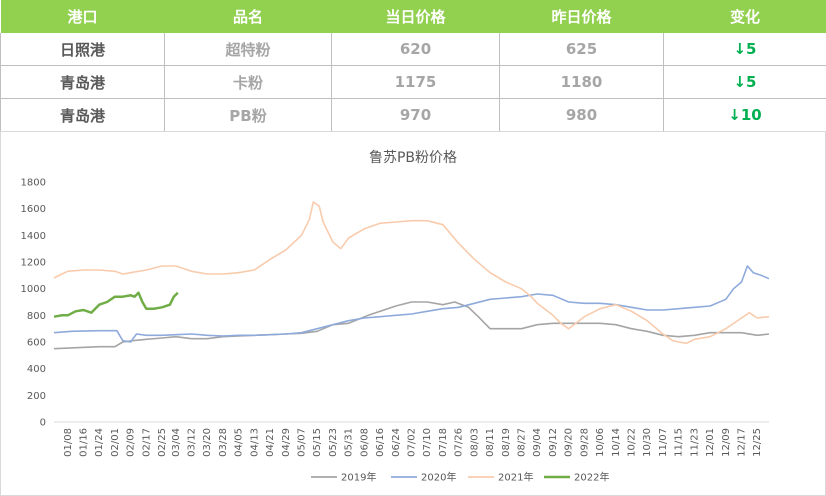 This screenshot has width=826, height=496. What do you see at coordinates (248, 82) in the screenshot?
I see `cell-product: 卡粉` at bounding box center [248, 82].